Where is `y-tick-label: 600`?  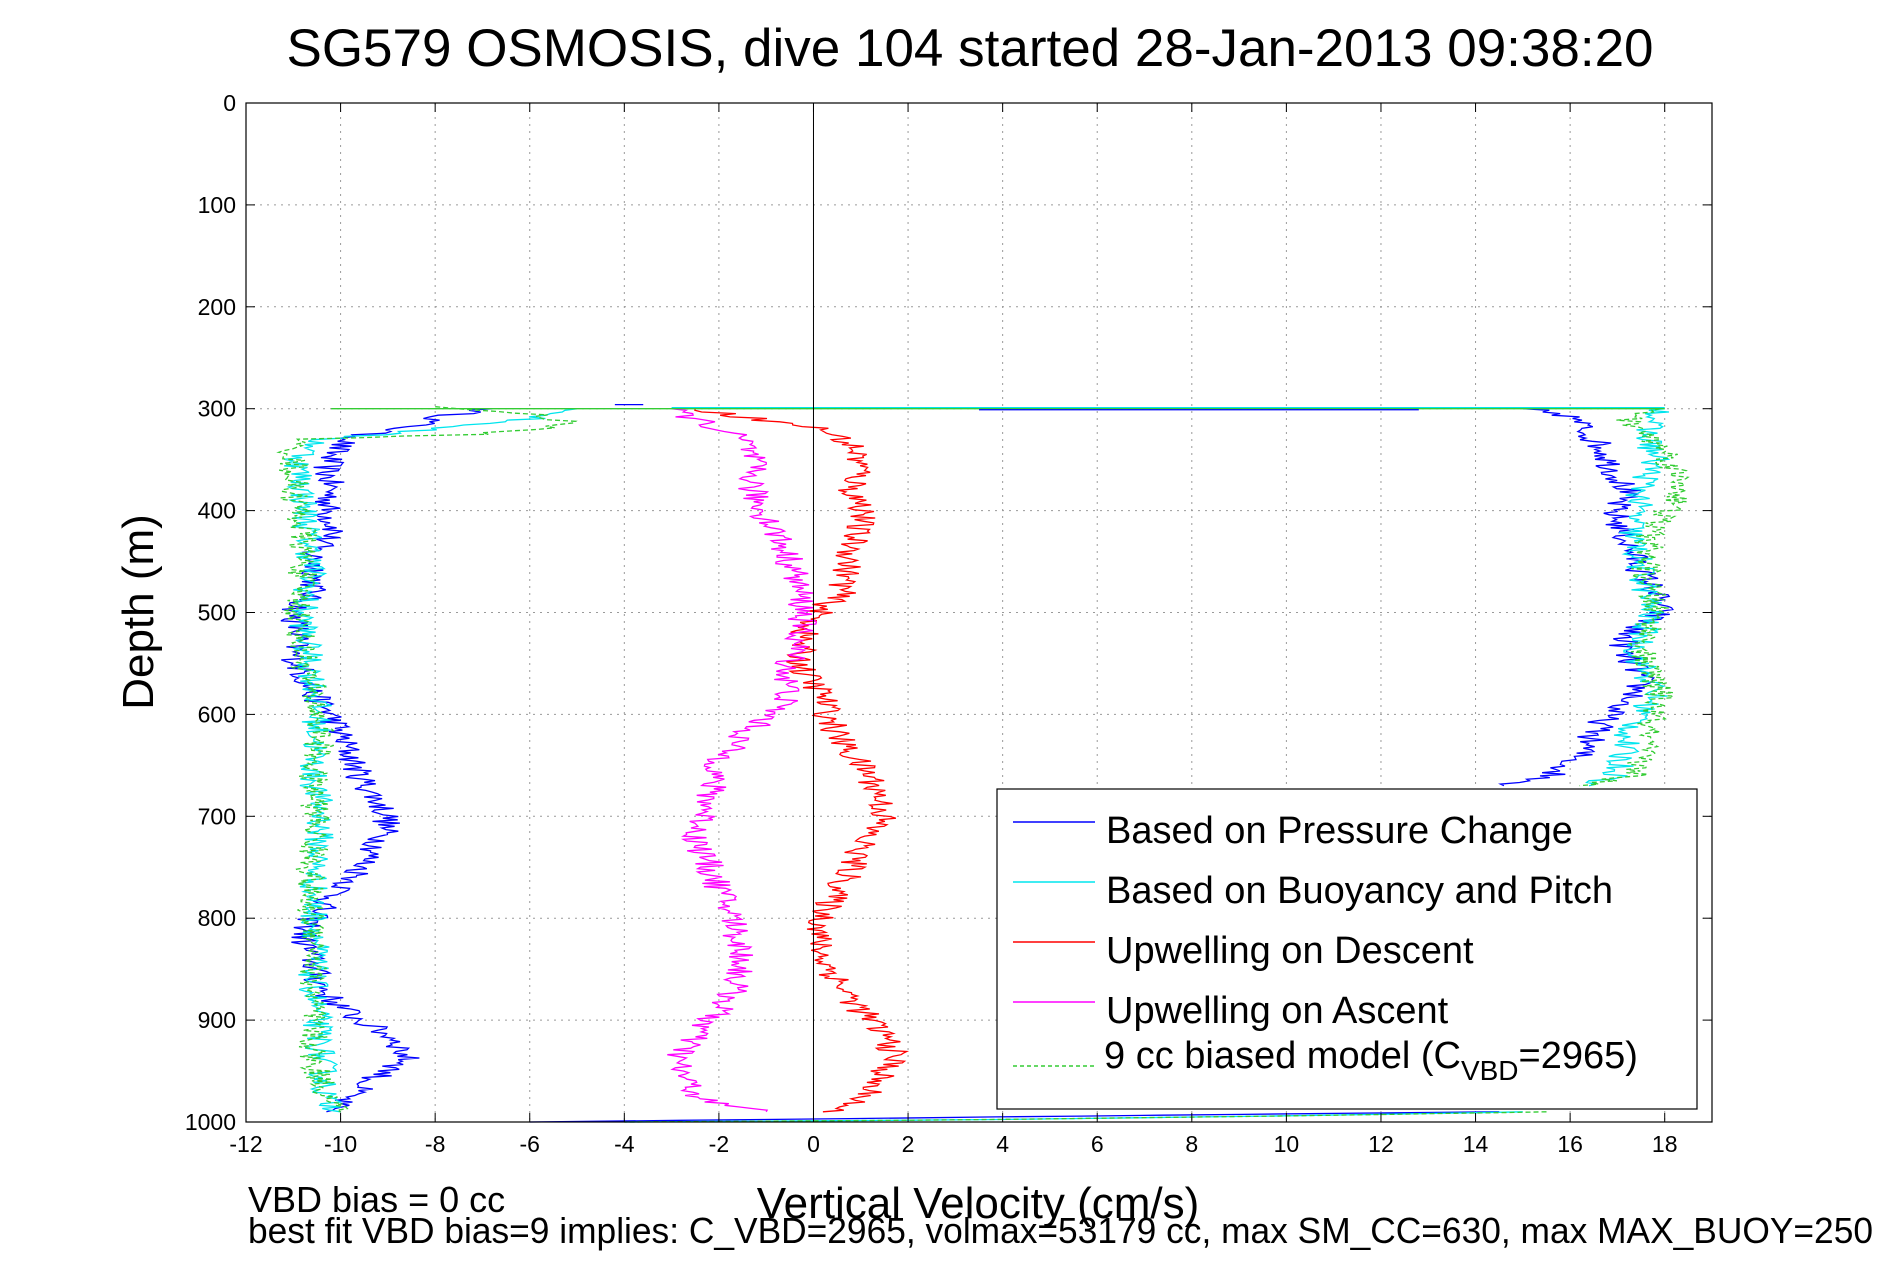
y-tick-label: 600 is located at coordinates (217, 714).